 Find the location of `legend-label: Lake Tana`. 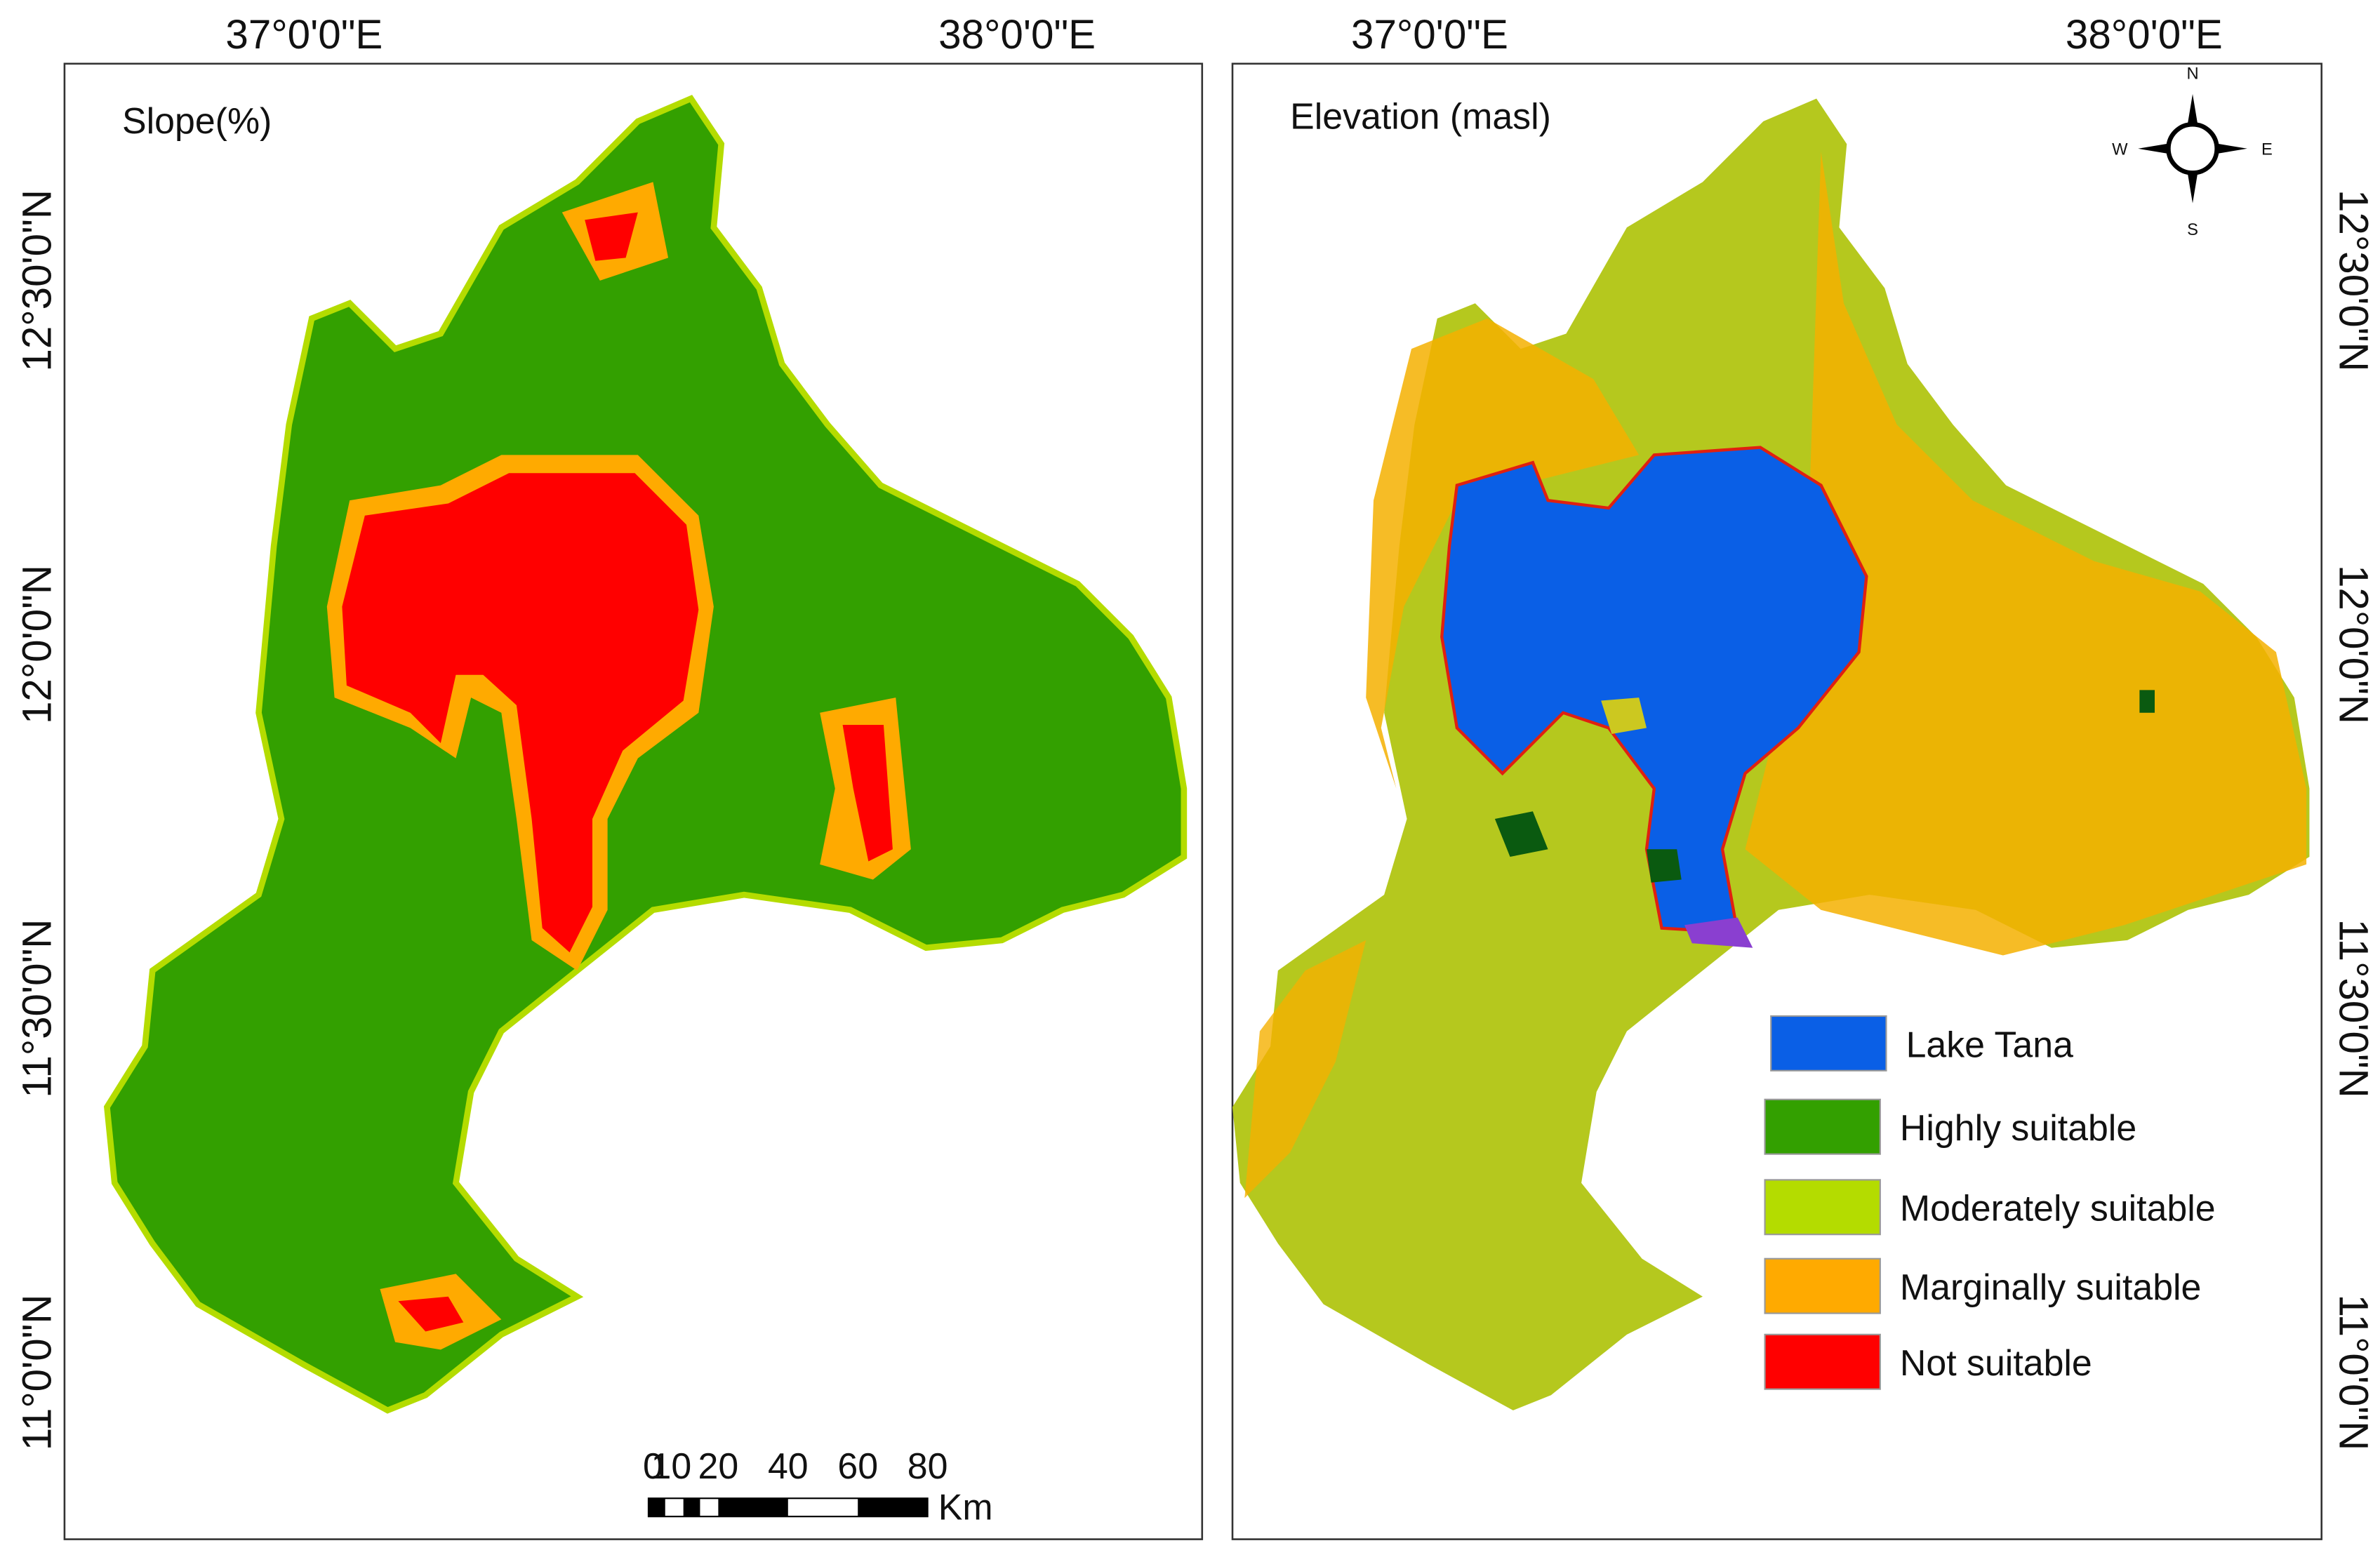

legend-label: Lake Tana is located at coordinates (1990, 1044).